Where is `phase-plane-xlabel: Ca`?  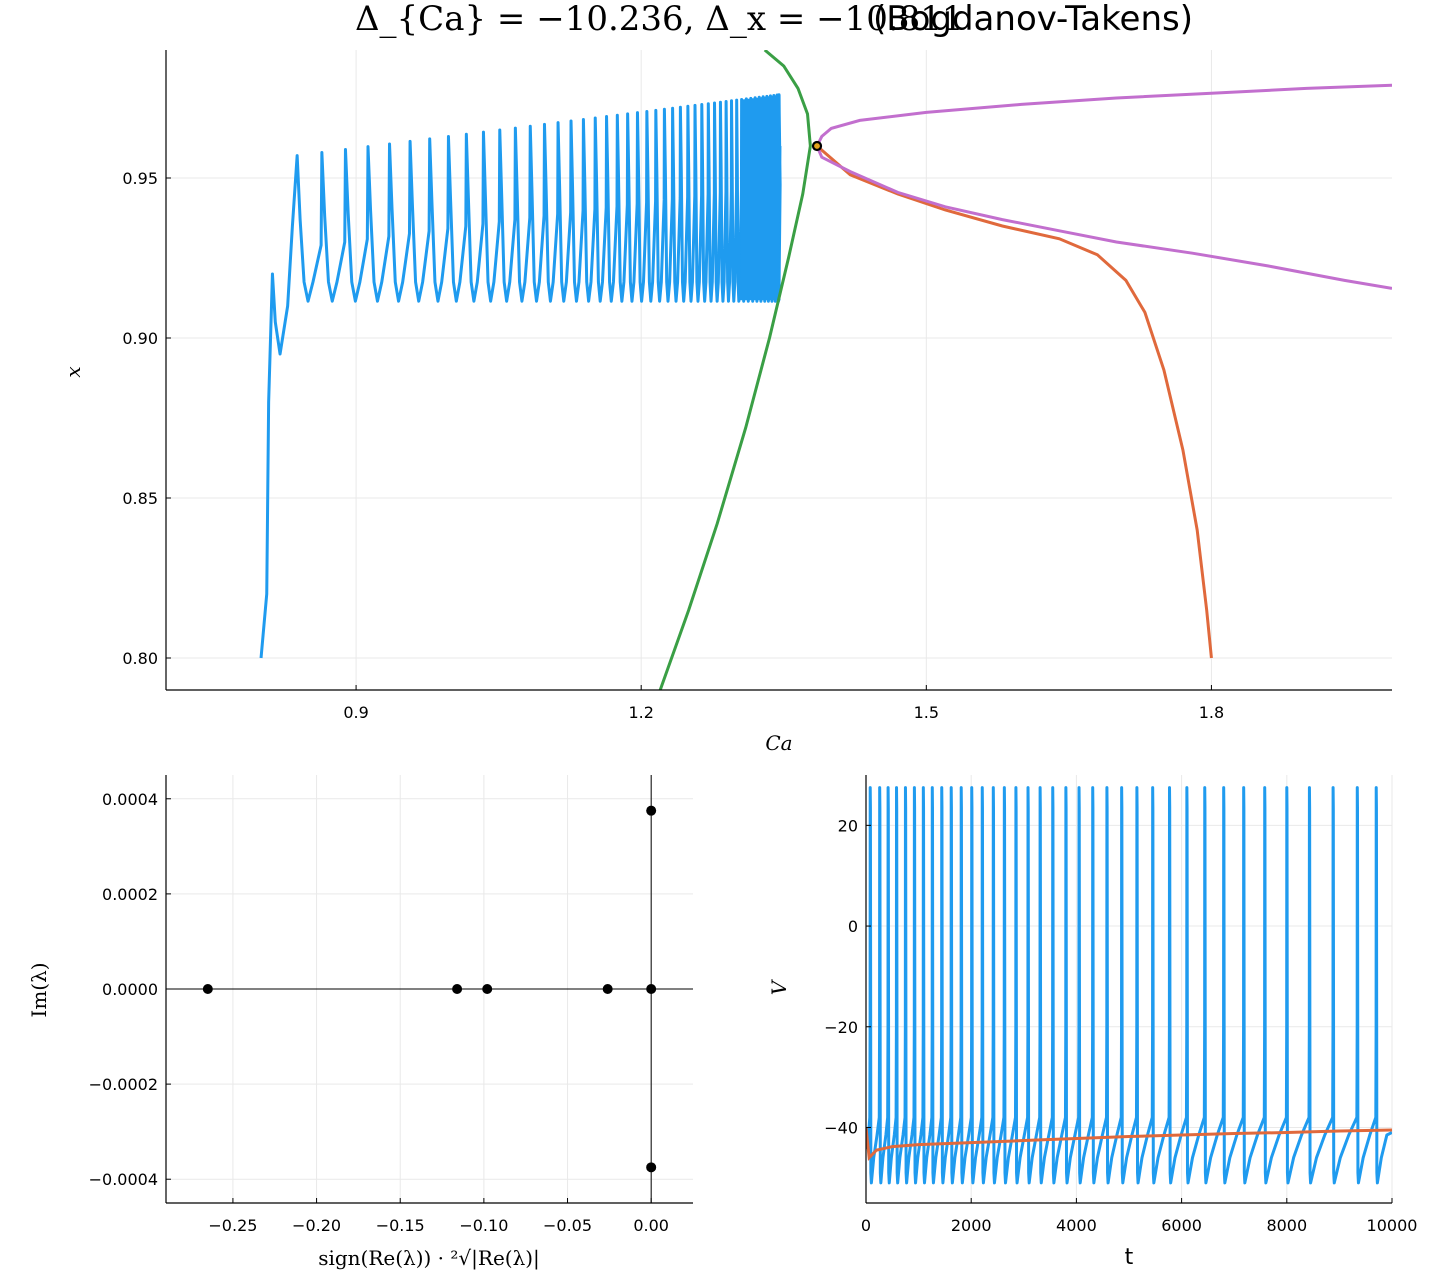 phase-plane-xlabel: Ca is located at coordinates (778, 743).